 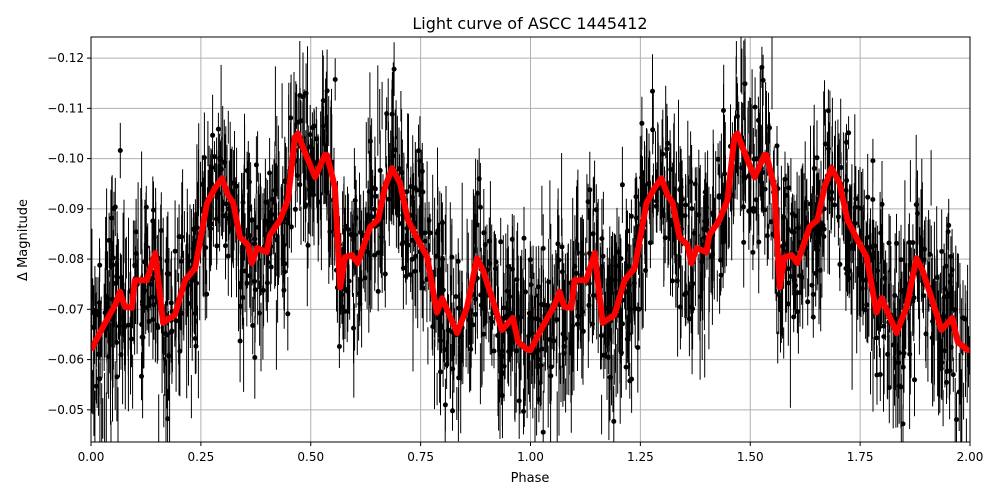 What do you see at coordinates (529, 23) in the screenshot?
I see `chart-title: Light curve of ASCC 1445412` at bounding box center [529, 23].